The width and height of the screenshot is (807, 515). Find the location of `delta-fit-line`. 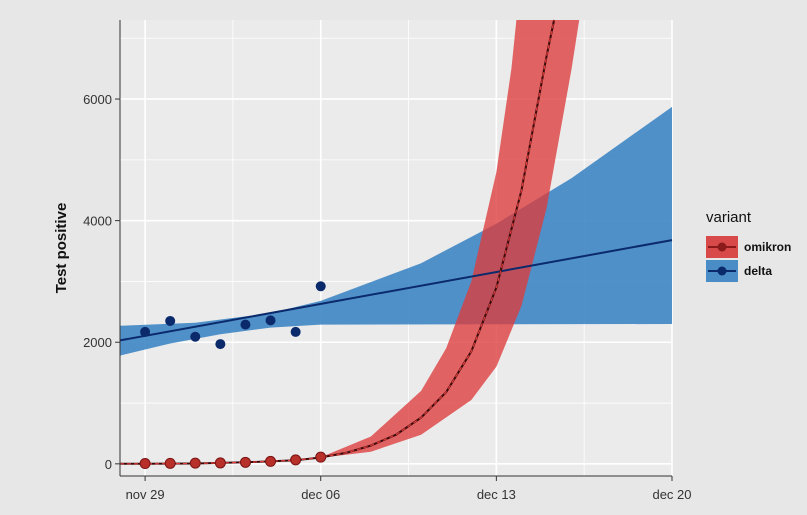

delta-fit-line is located at coordinates (396, 290).